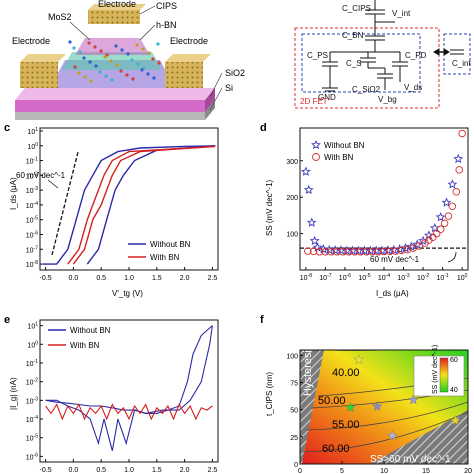 Image resolution: width=474 pixels, height=474 pixels. Describe the element at coordinates (229, 88) in the screenshot. I see `label-si: Si` at that location.